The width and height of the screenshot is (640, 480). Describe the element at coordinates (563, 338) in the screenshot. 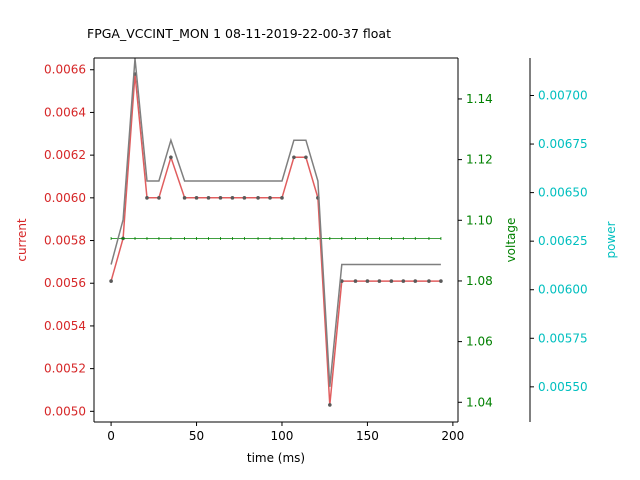

I see `power-tick-label: 0.00575` at that location.